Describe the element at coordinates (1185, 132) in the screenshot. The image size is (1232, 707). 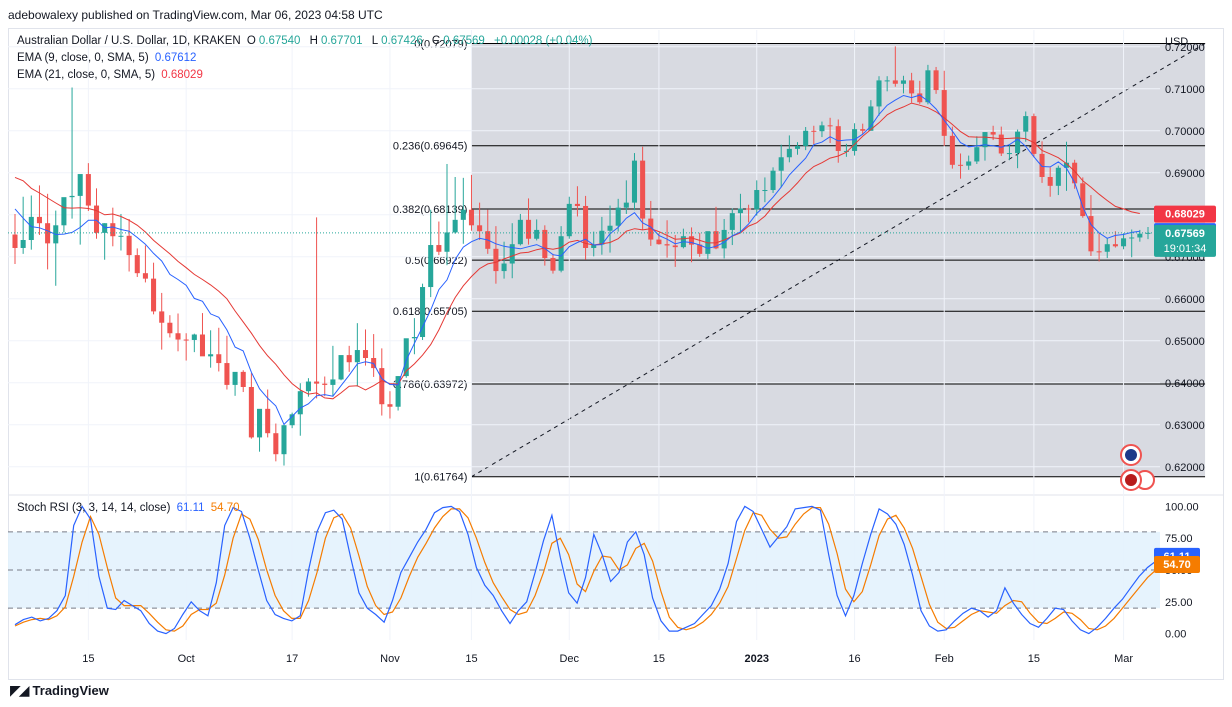
I see `price-tick-label: 0.70000` at that location.